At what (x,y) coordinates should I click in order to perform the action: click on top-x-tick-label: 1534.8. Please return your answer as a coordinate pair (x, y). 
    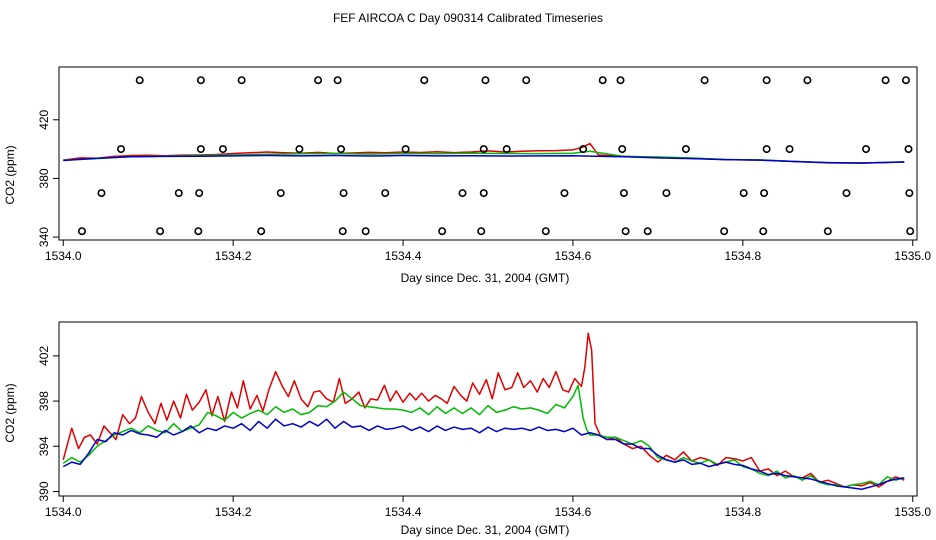
    Looking at the image, I should click on (742, 256).